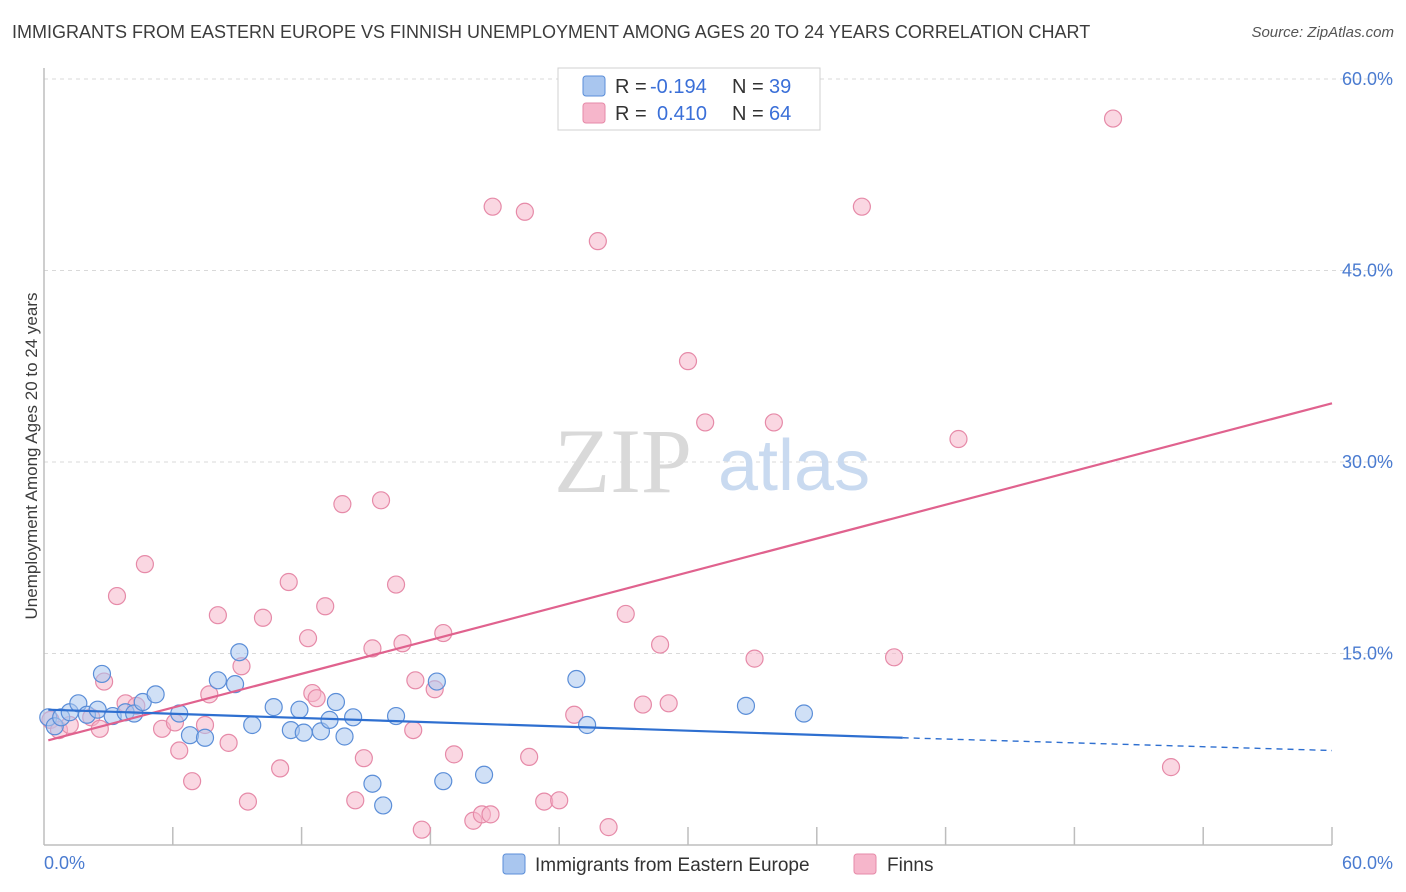 The image size is (1406, 892). I want to click on y-tick-label: 30.0%, so click(1367, 462).